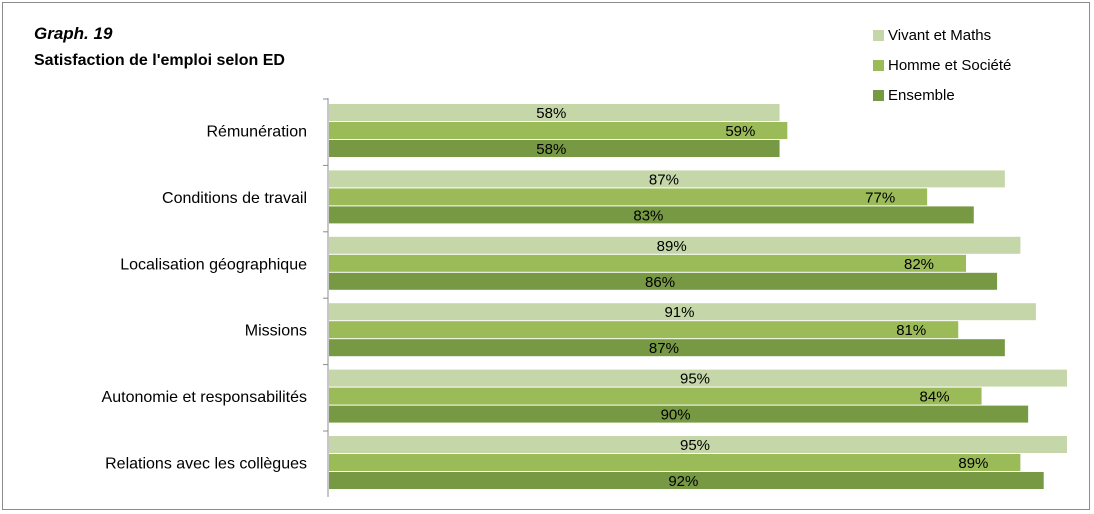 This screenshot has height=514, width=1094. I want to click on legend-label-homme-et-societe: Homme et Société, so click(950, 65).